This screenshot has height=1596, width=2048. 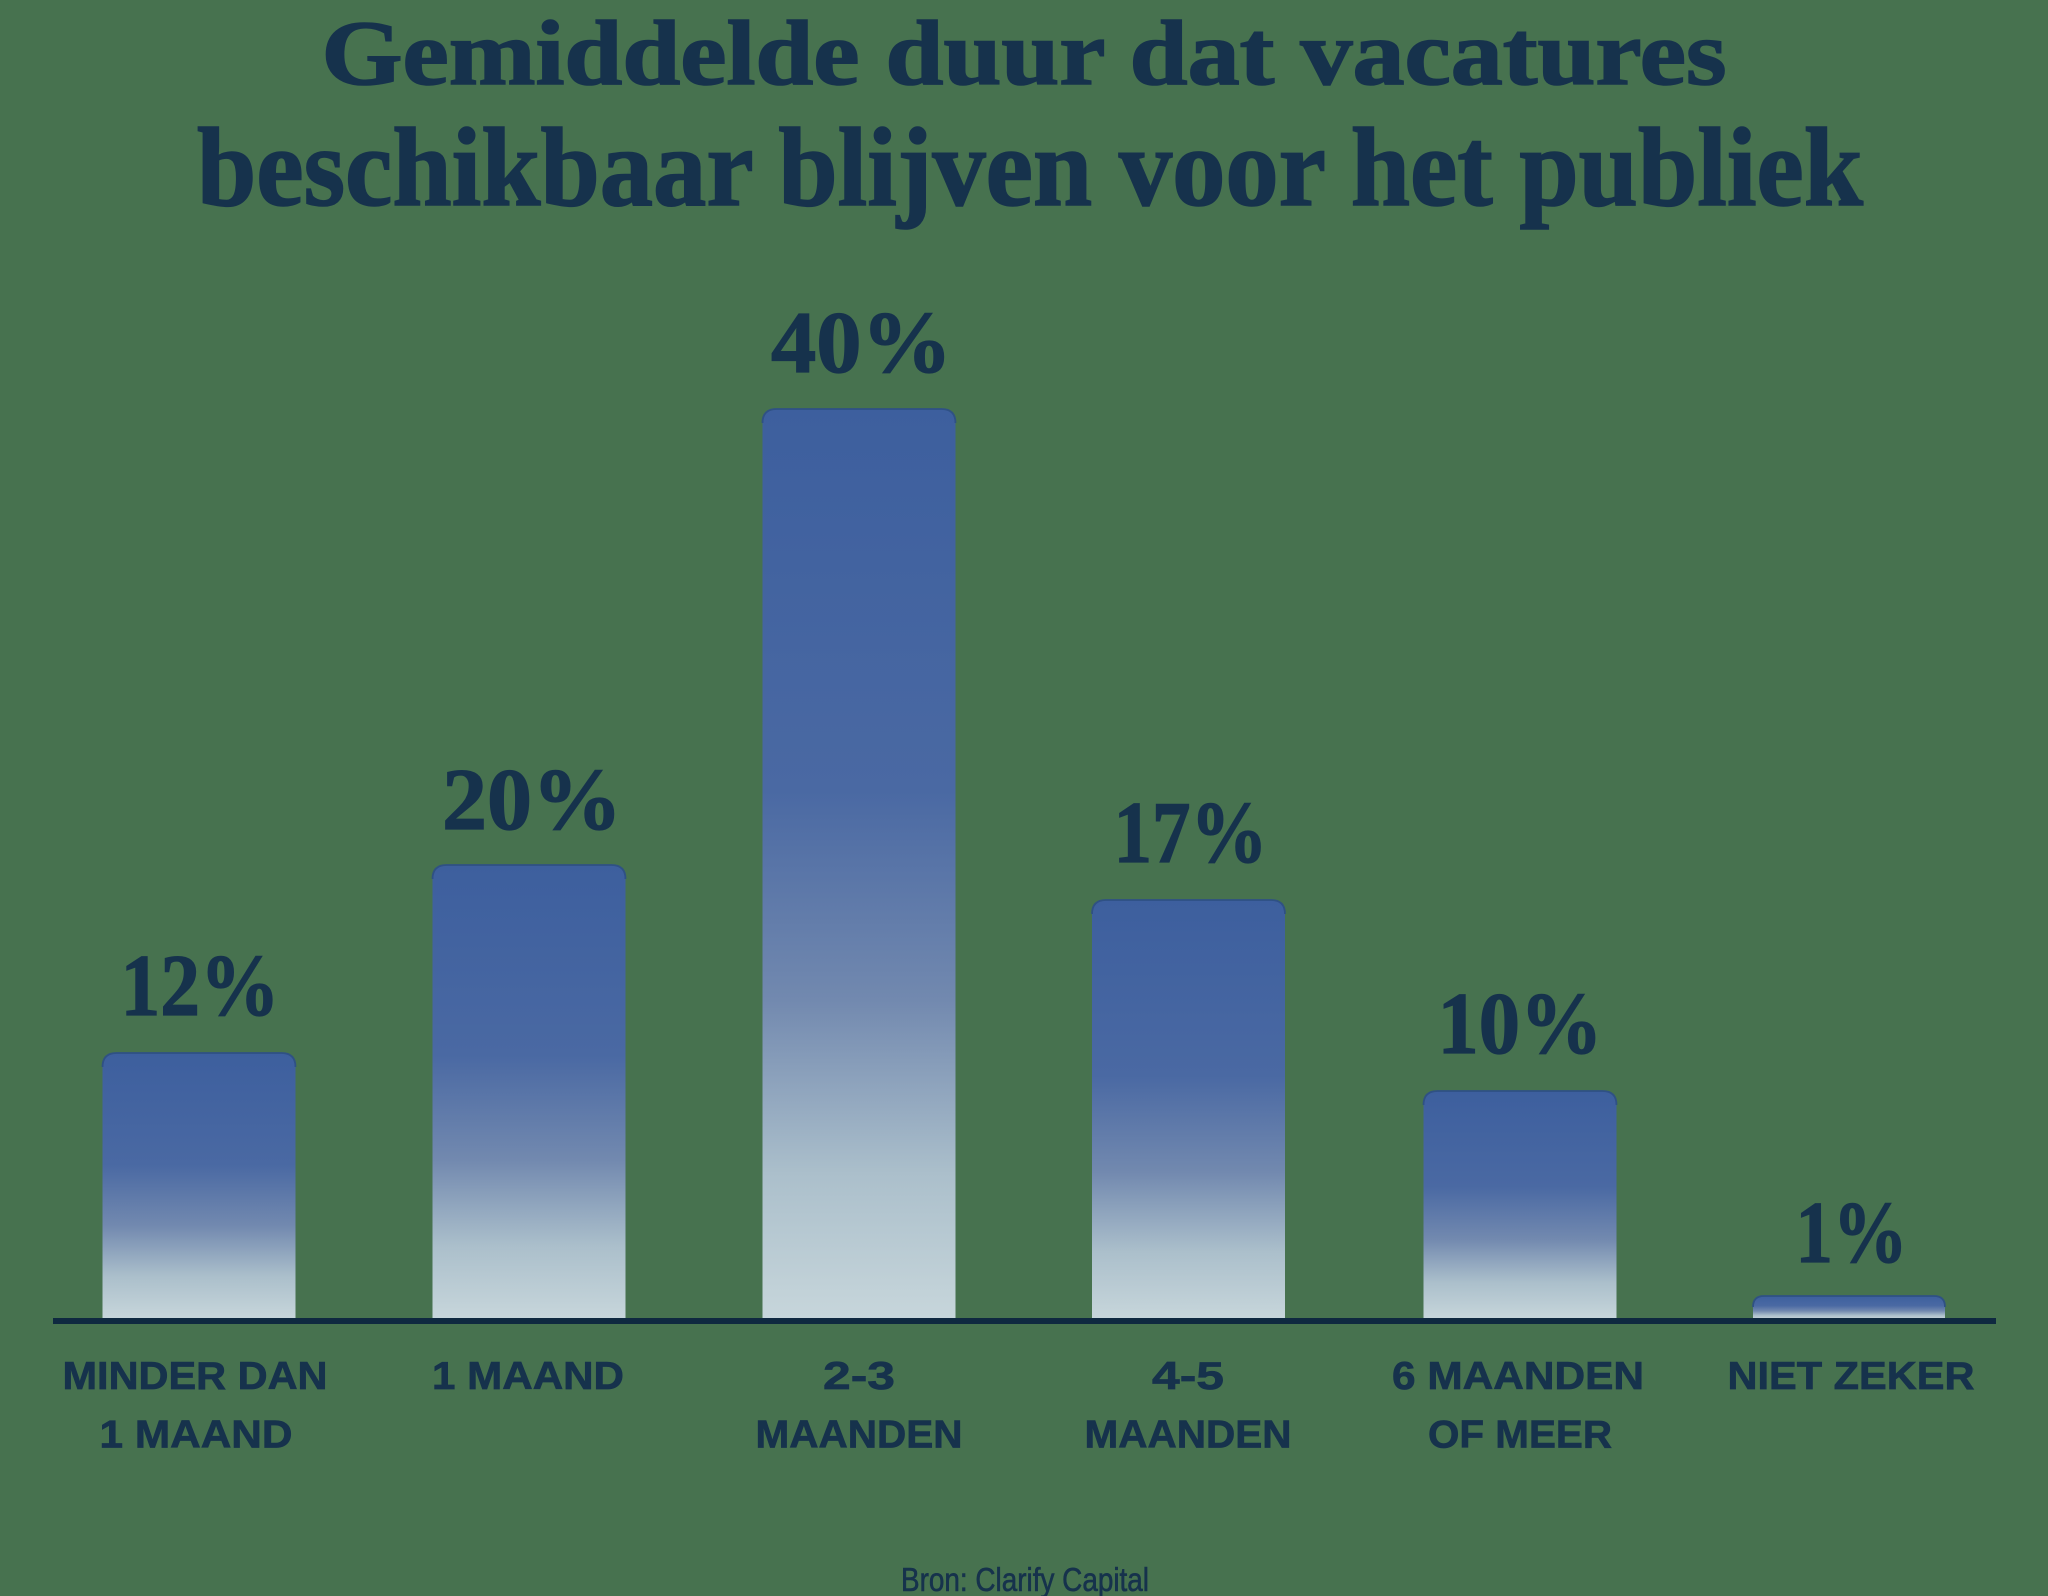 What do you see at coordinates (1025, 1578) in the screenshot?
I see `svg-text: Bron: Clarify Capital` at bounding box center [1025, 1578].